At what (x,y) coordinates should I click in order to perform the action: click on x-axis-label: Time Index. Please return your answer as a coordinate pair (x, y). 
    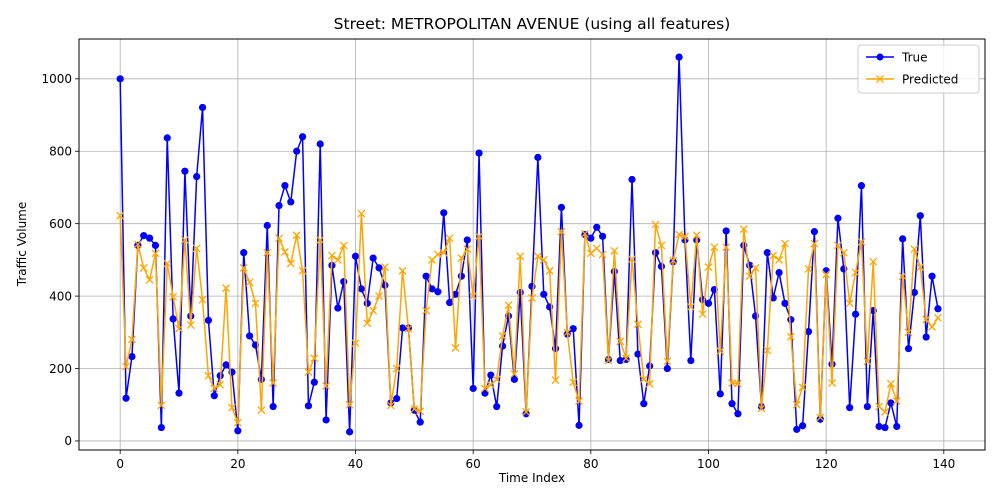
    Looking at the image, I should click on (531, 478).